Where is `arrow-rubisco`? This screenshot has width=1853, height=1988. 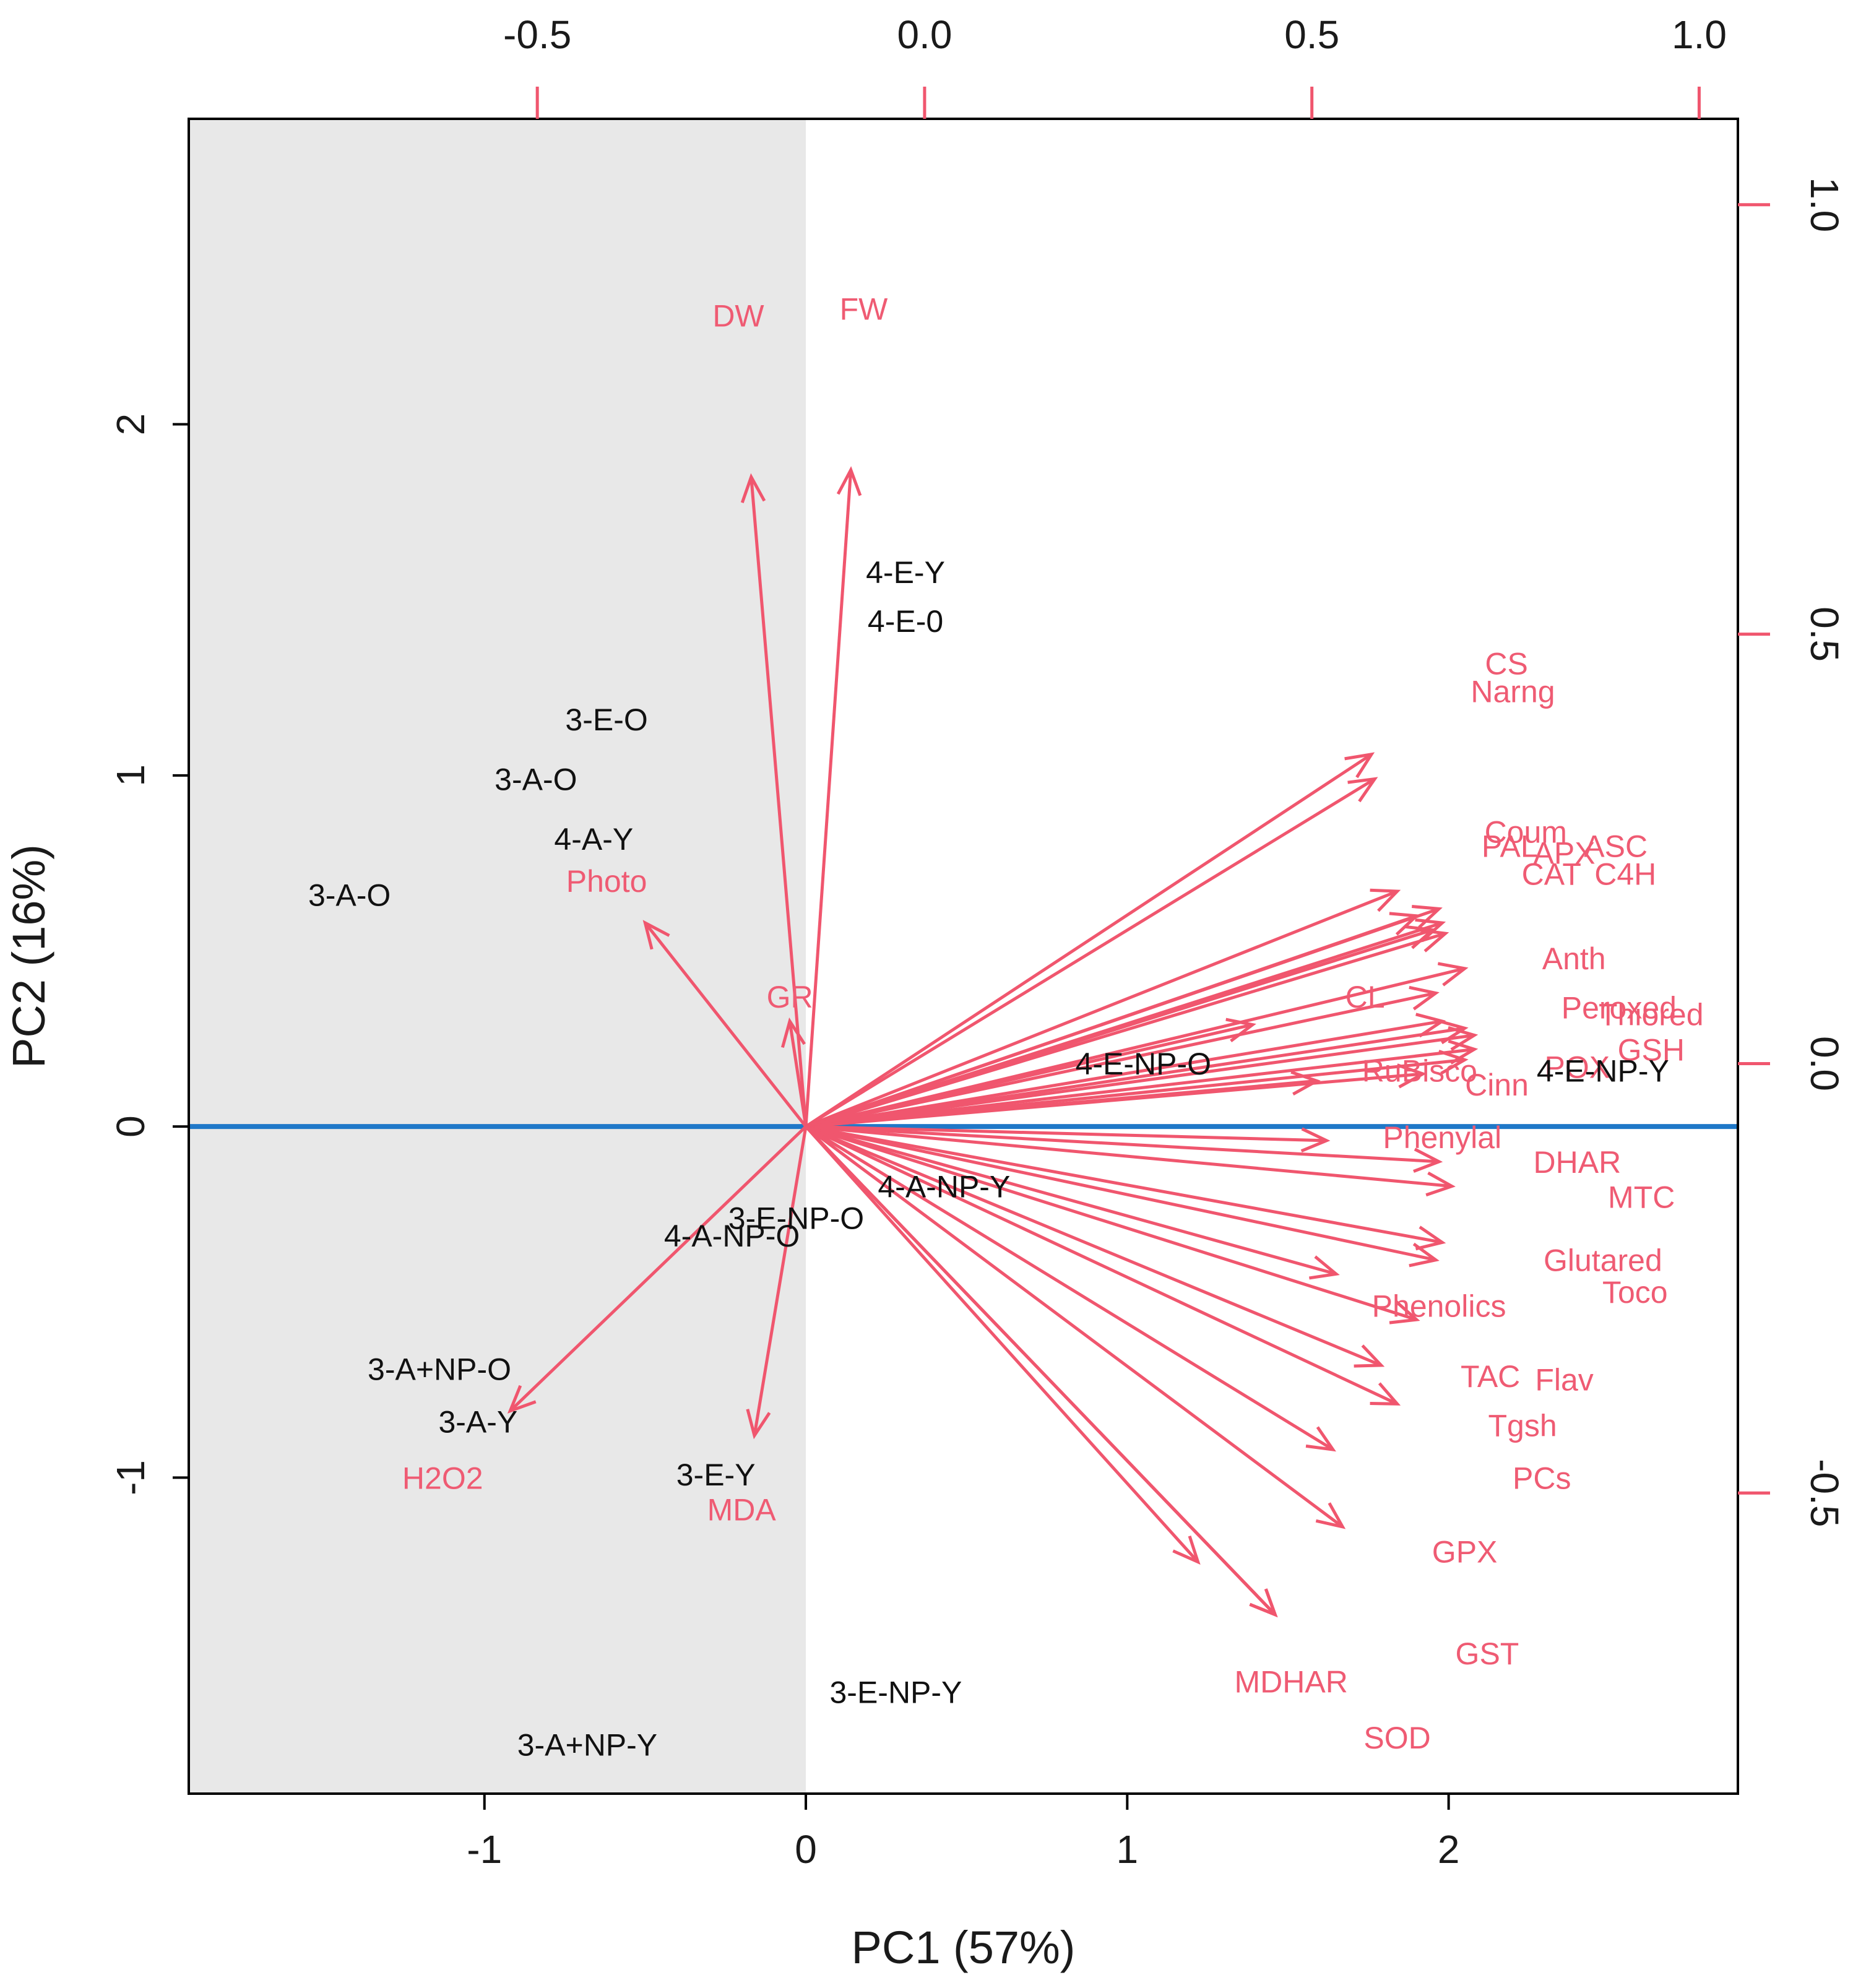
arrow-rubisco is located at coordinates (1030, 1073).